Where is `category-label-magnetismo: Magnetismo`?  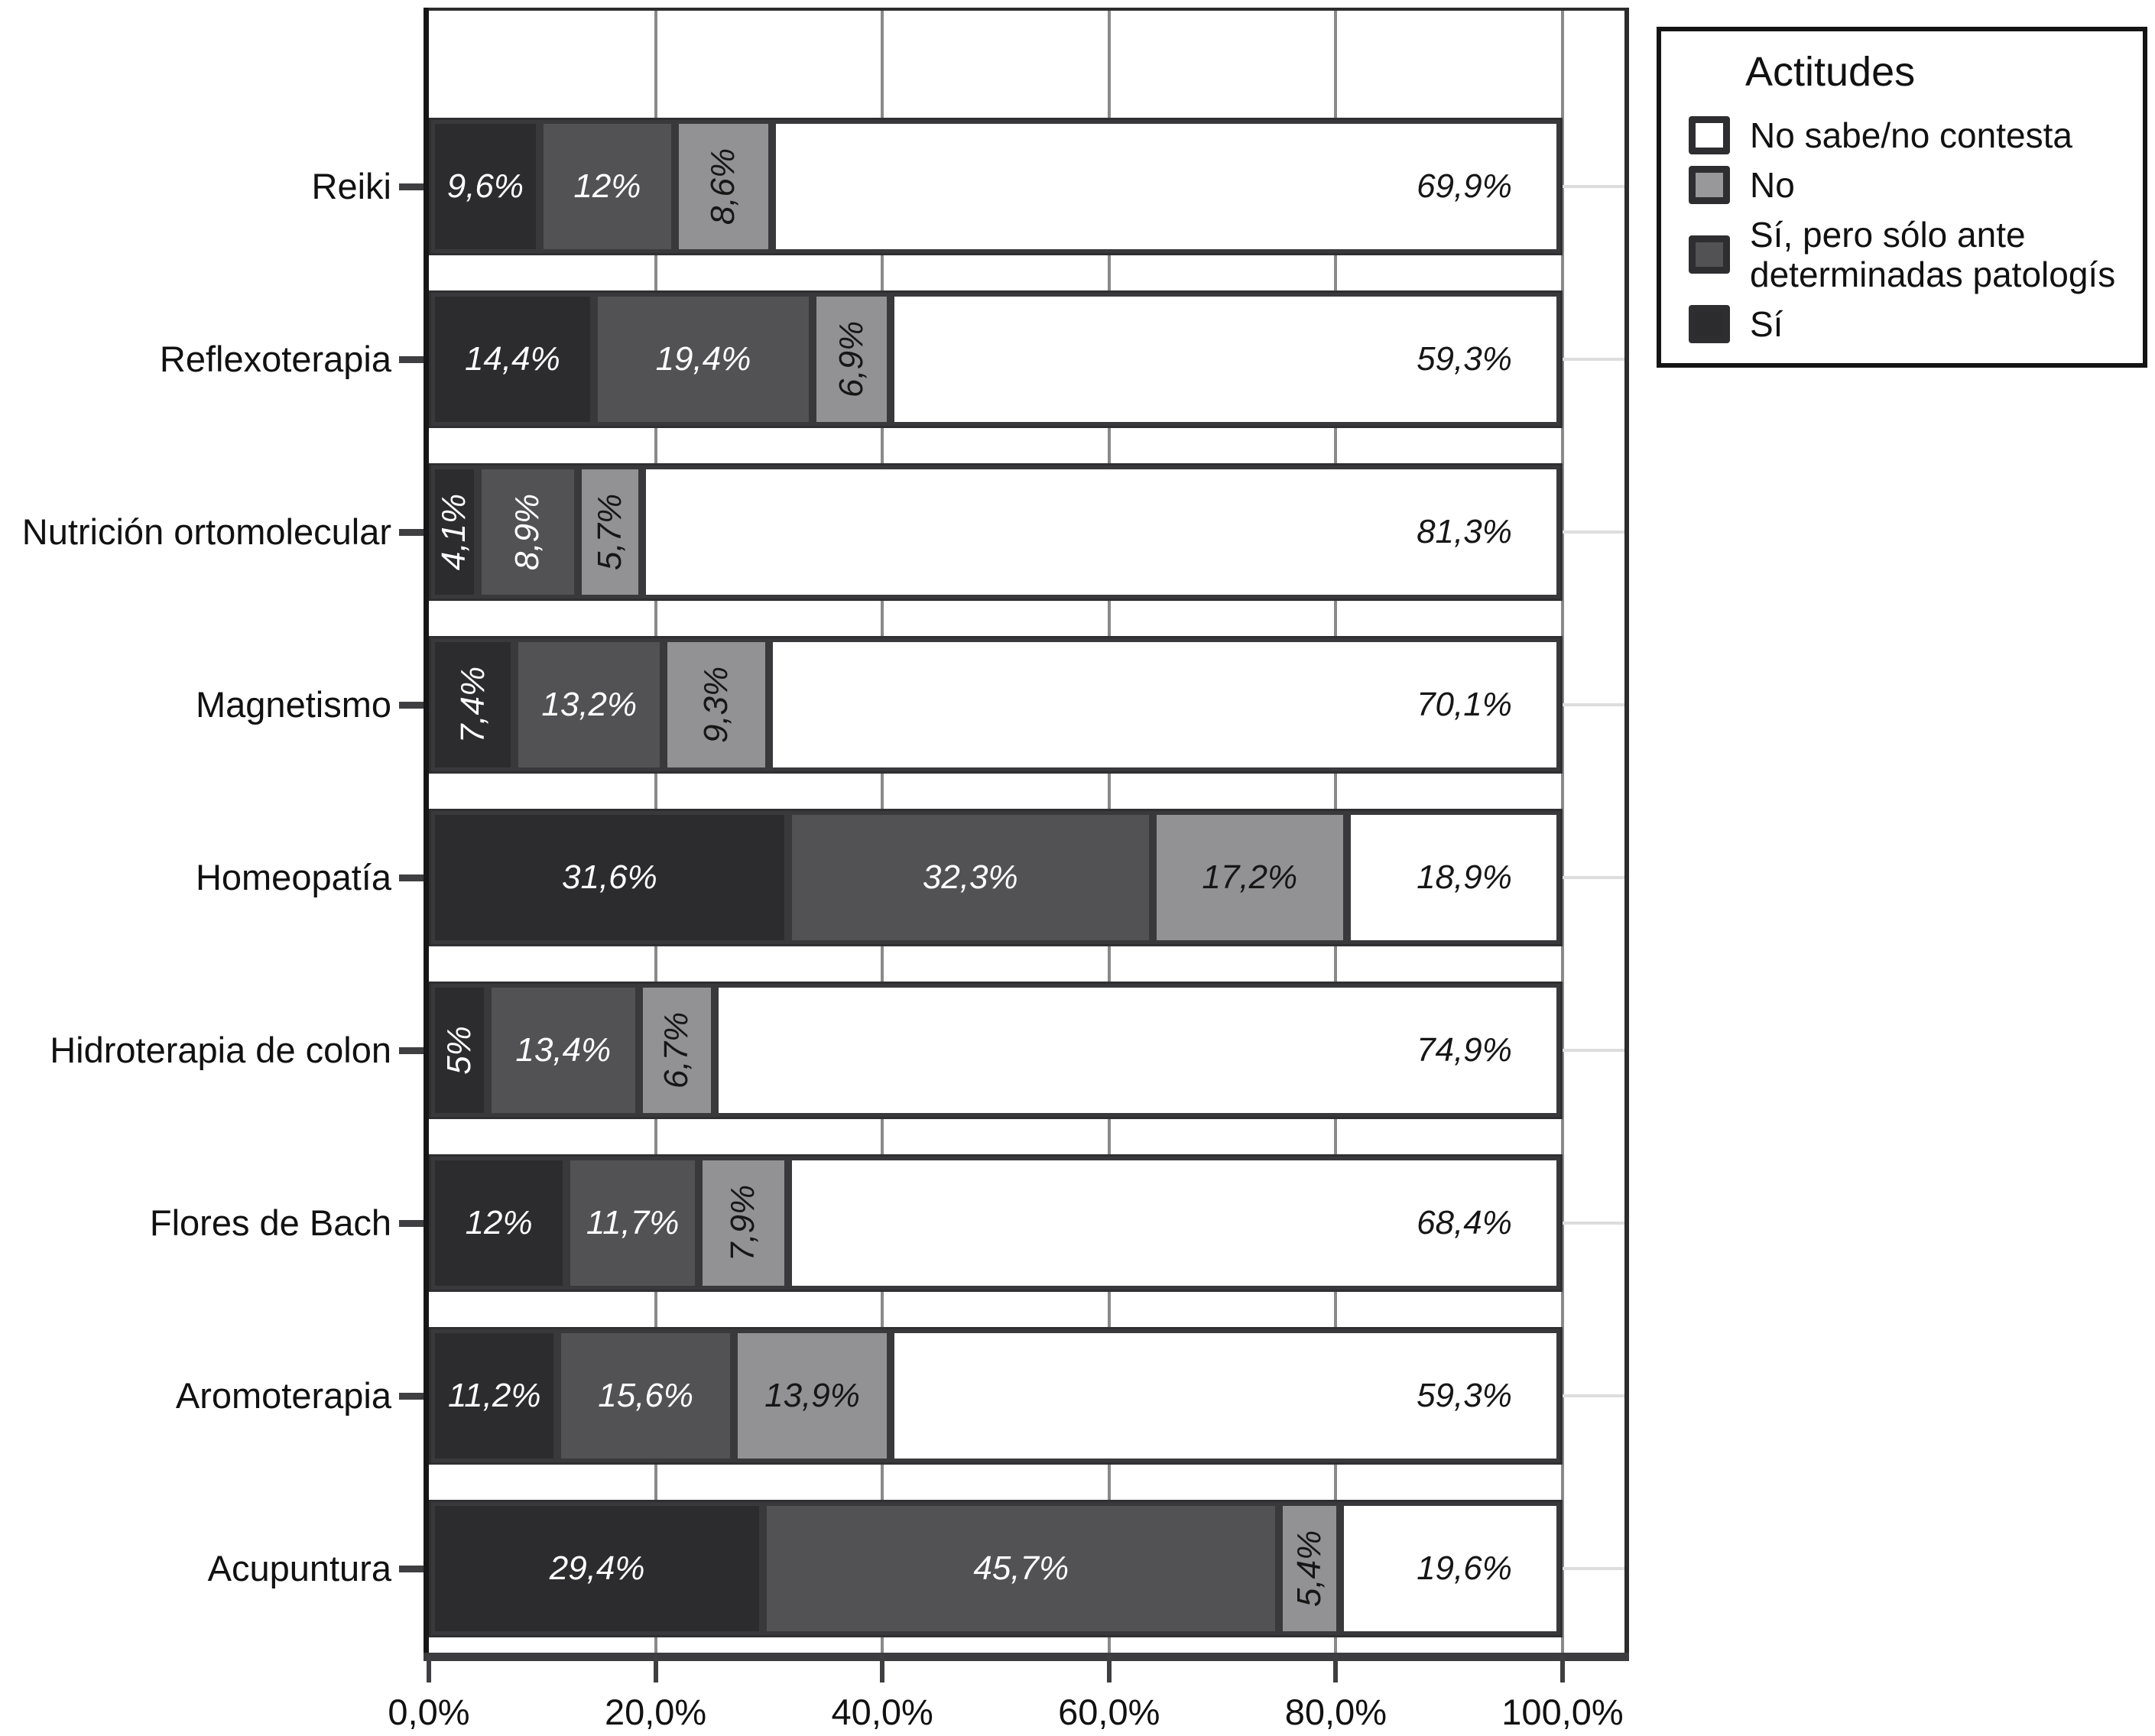 category-label-magnetismo: Magnetismo is located at coordinates (293, 704).